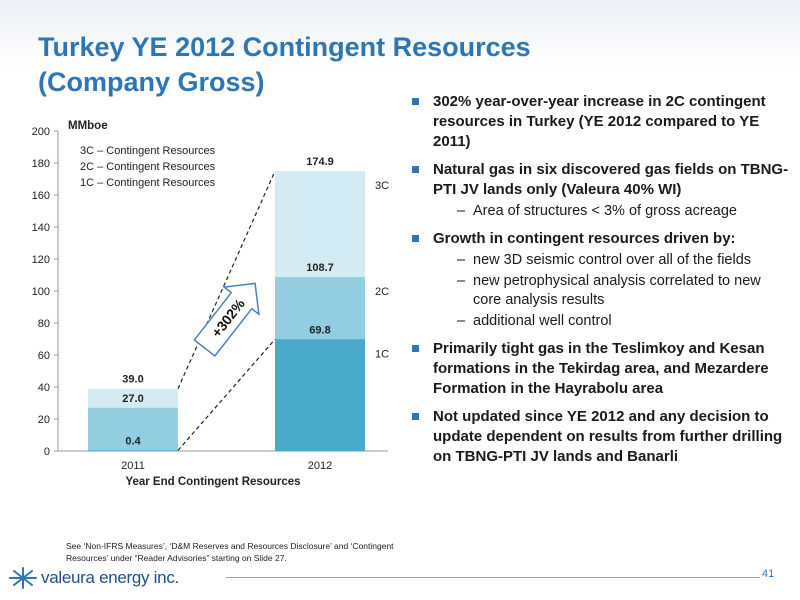 Image resolution: width=800 pixels, height=600 pixels. I want to click on data-label: 0.4, so click(133, 441).